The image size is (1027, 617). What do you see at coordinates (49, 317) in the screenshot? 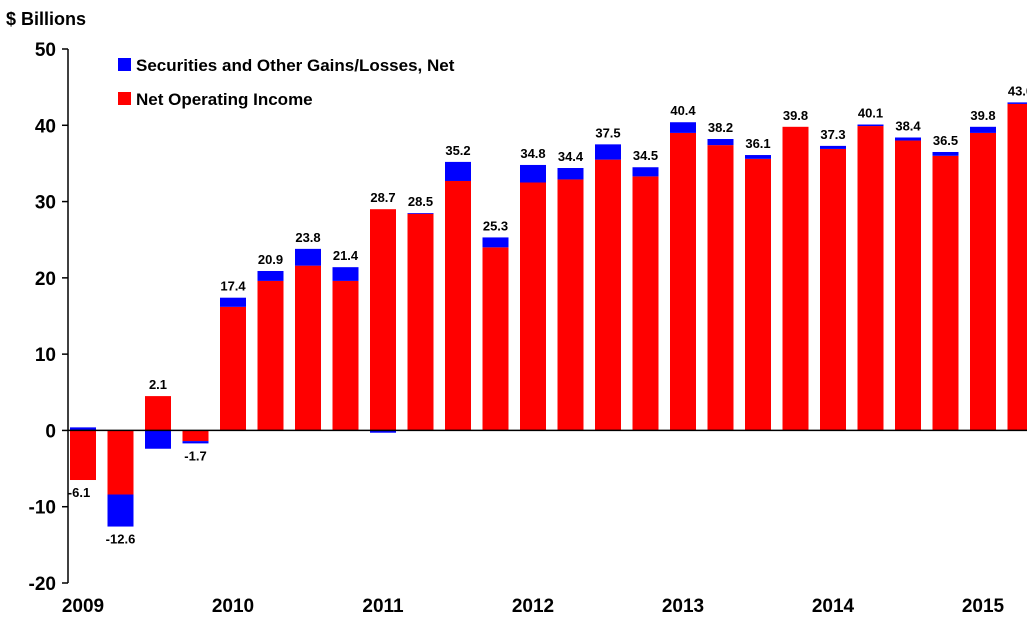
I see `y-axis: -20 -10 0 10 20 30 40 50` at bounding box center [49, 317].